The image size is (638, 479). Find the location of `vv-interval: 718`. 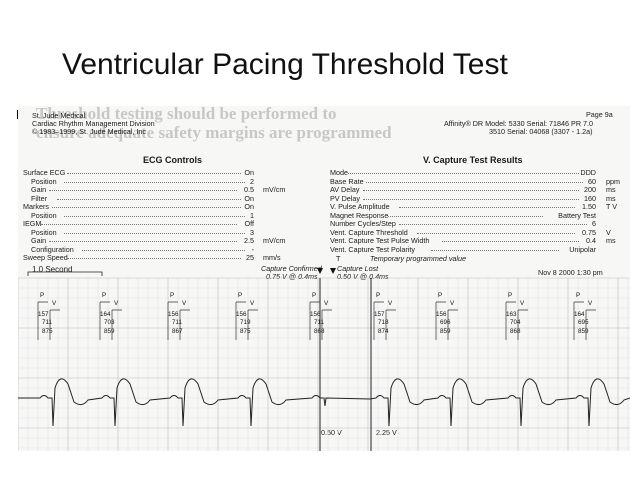

vv-interval: 718 is located at coordinates (383, 322).